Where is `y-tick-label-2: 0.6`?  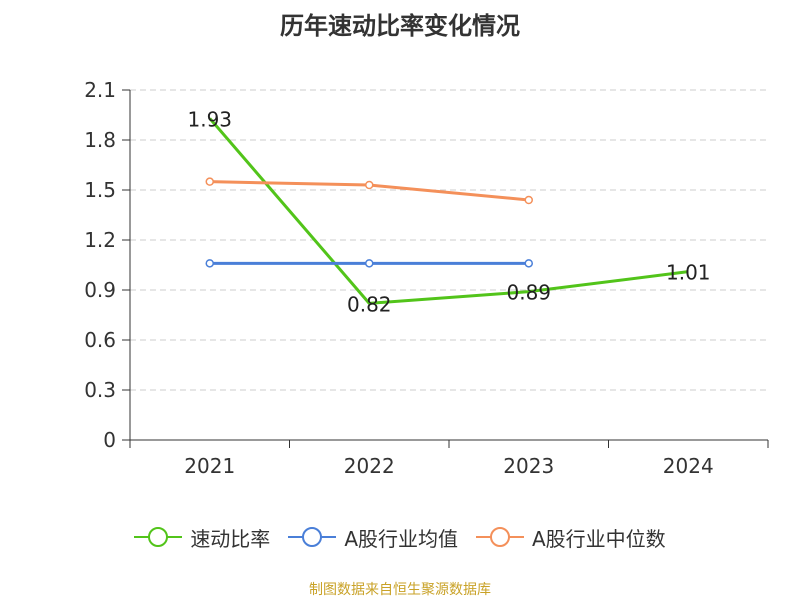 y-tick-label-2: 0.6 is located at coordinates (100, 340).